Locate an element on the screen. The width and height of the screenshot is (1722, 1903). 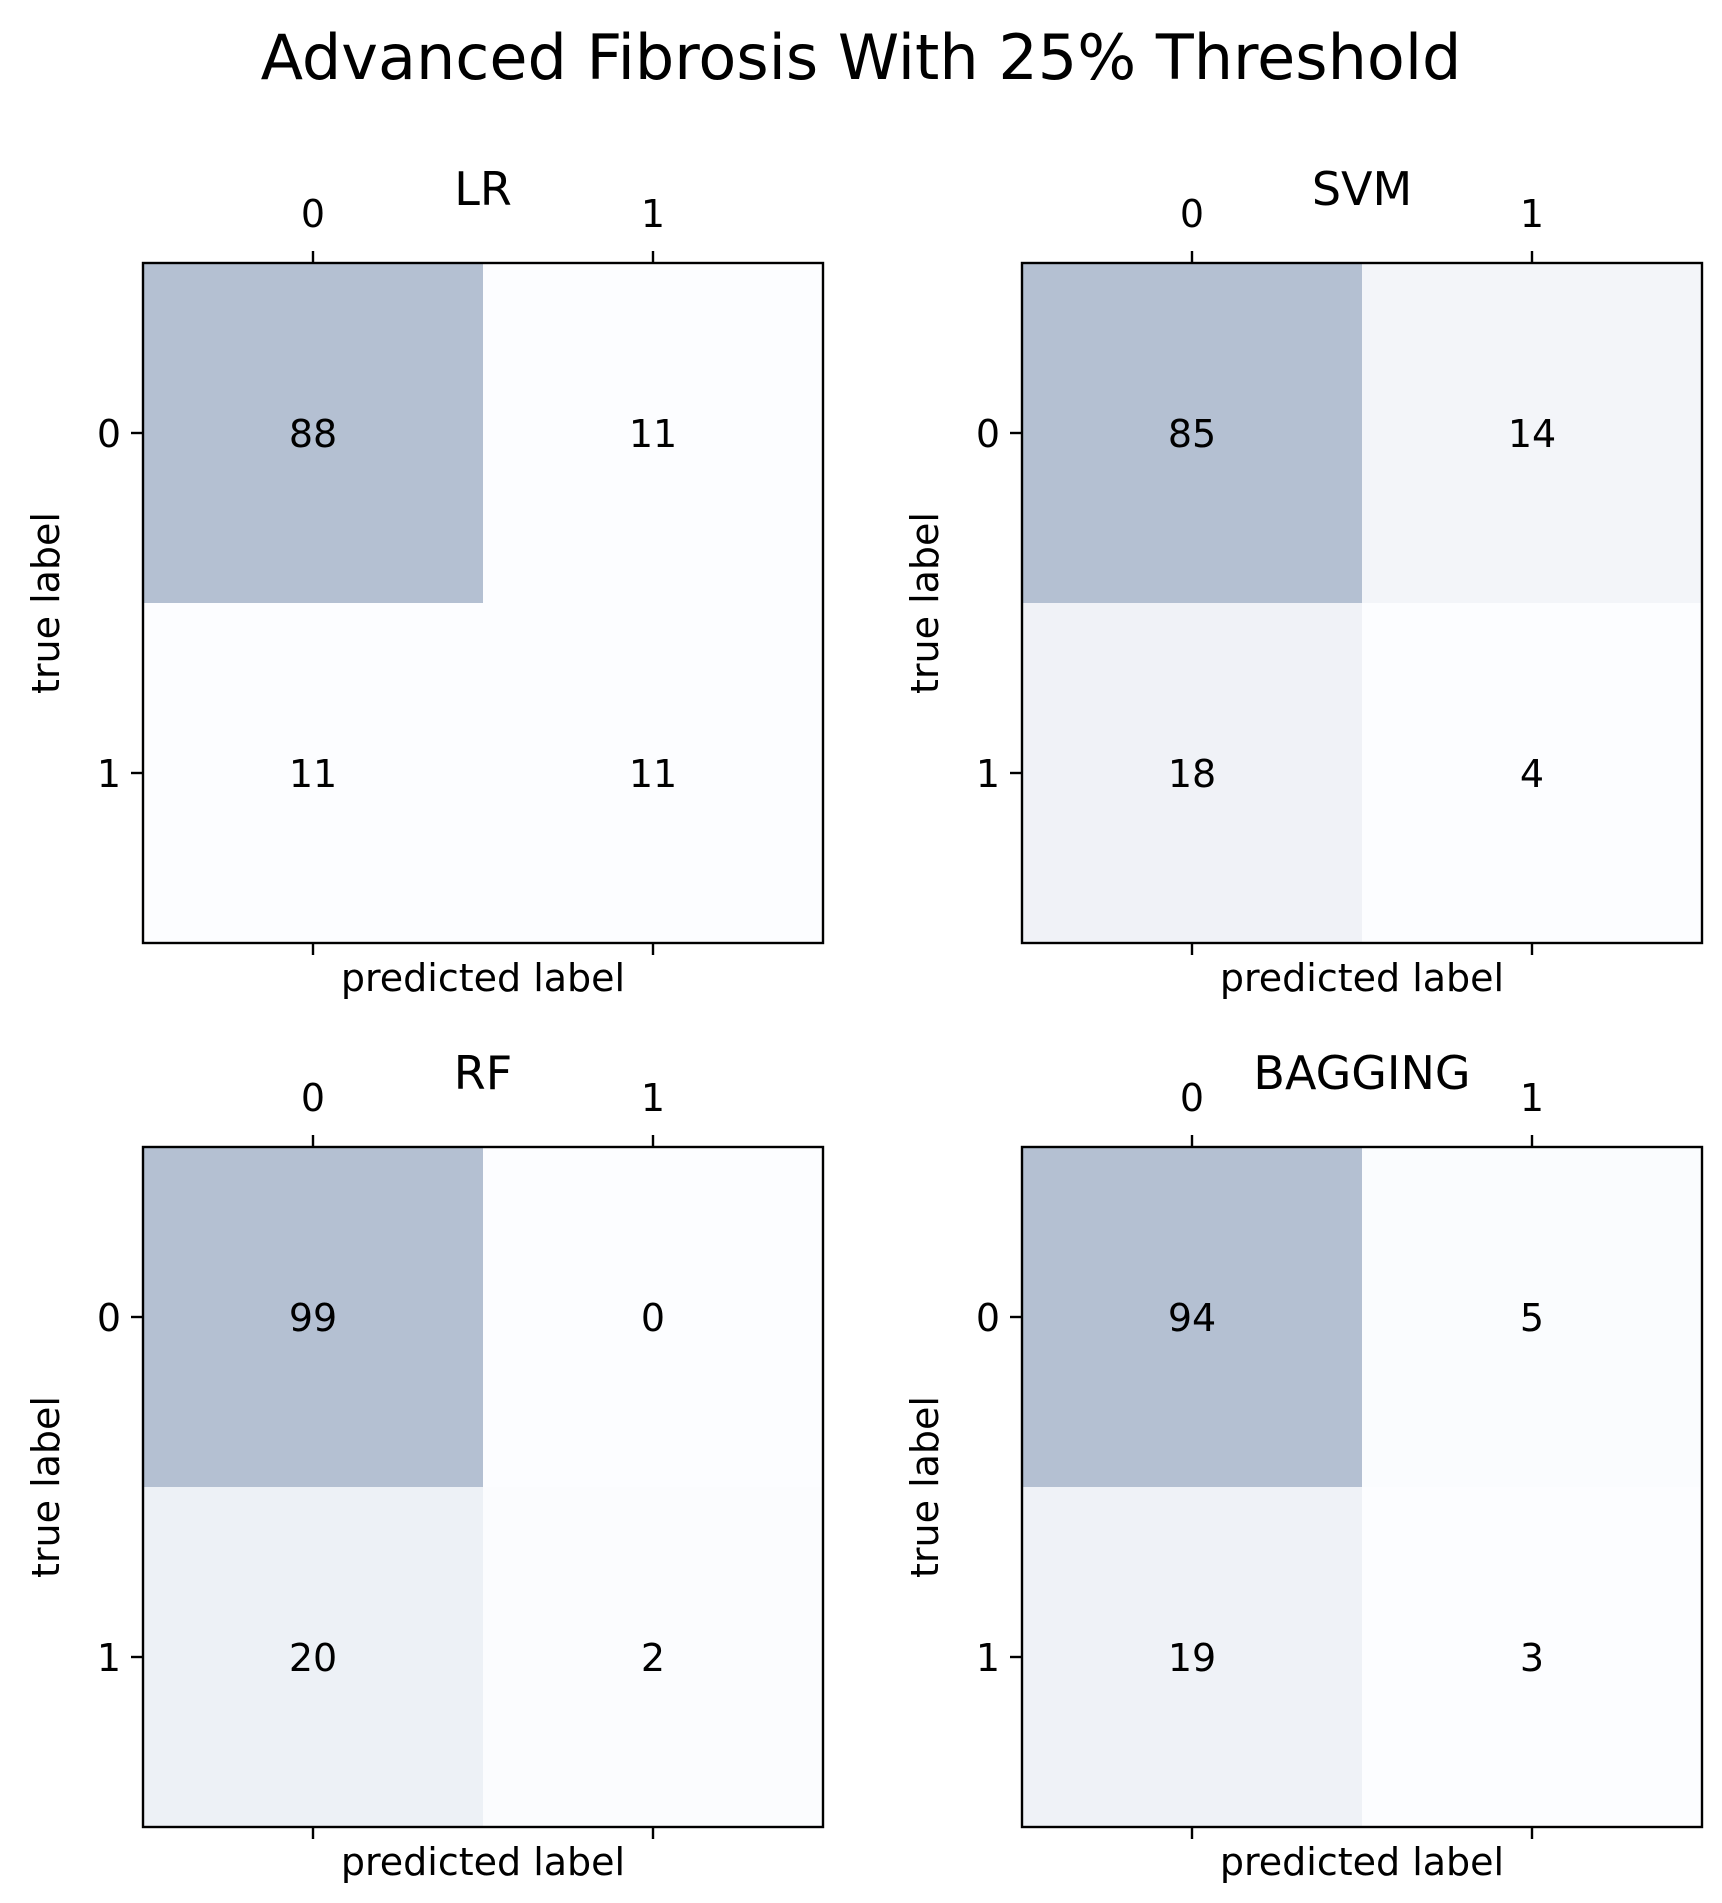
cell-value-r0-c1: 0 is located at coordinates (653, 1318).